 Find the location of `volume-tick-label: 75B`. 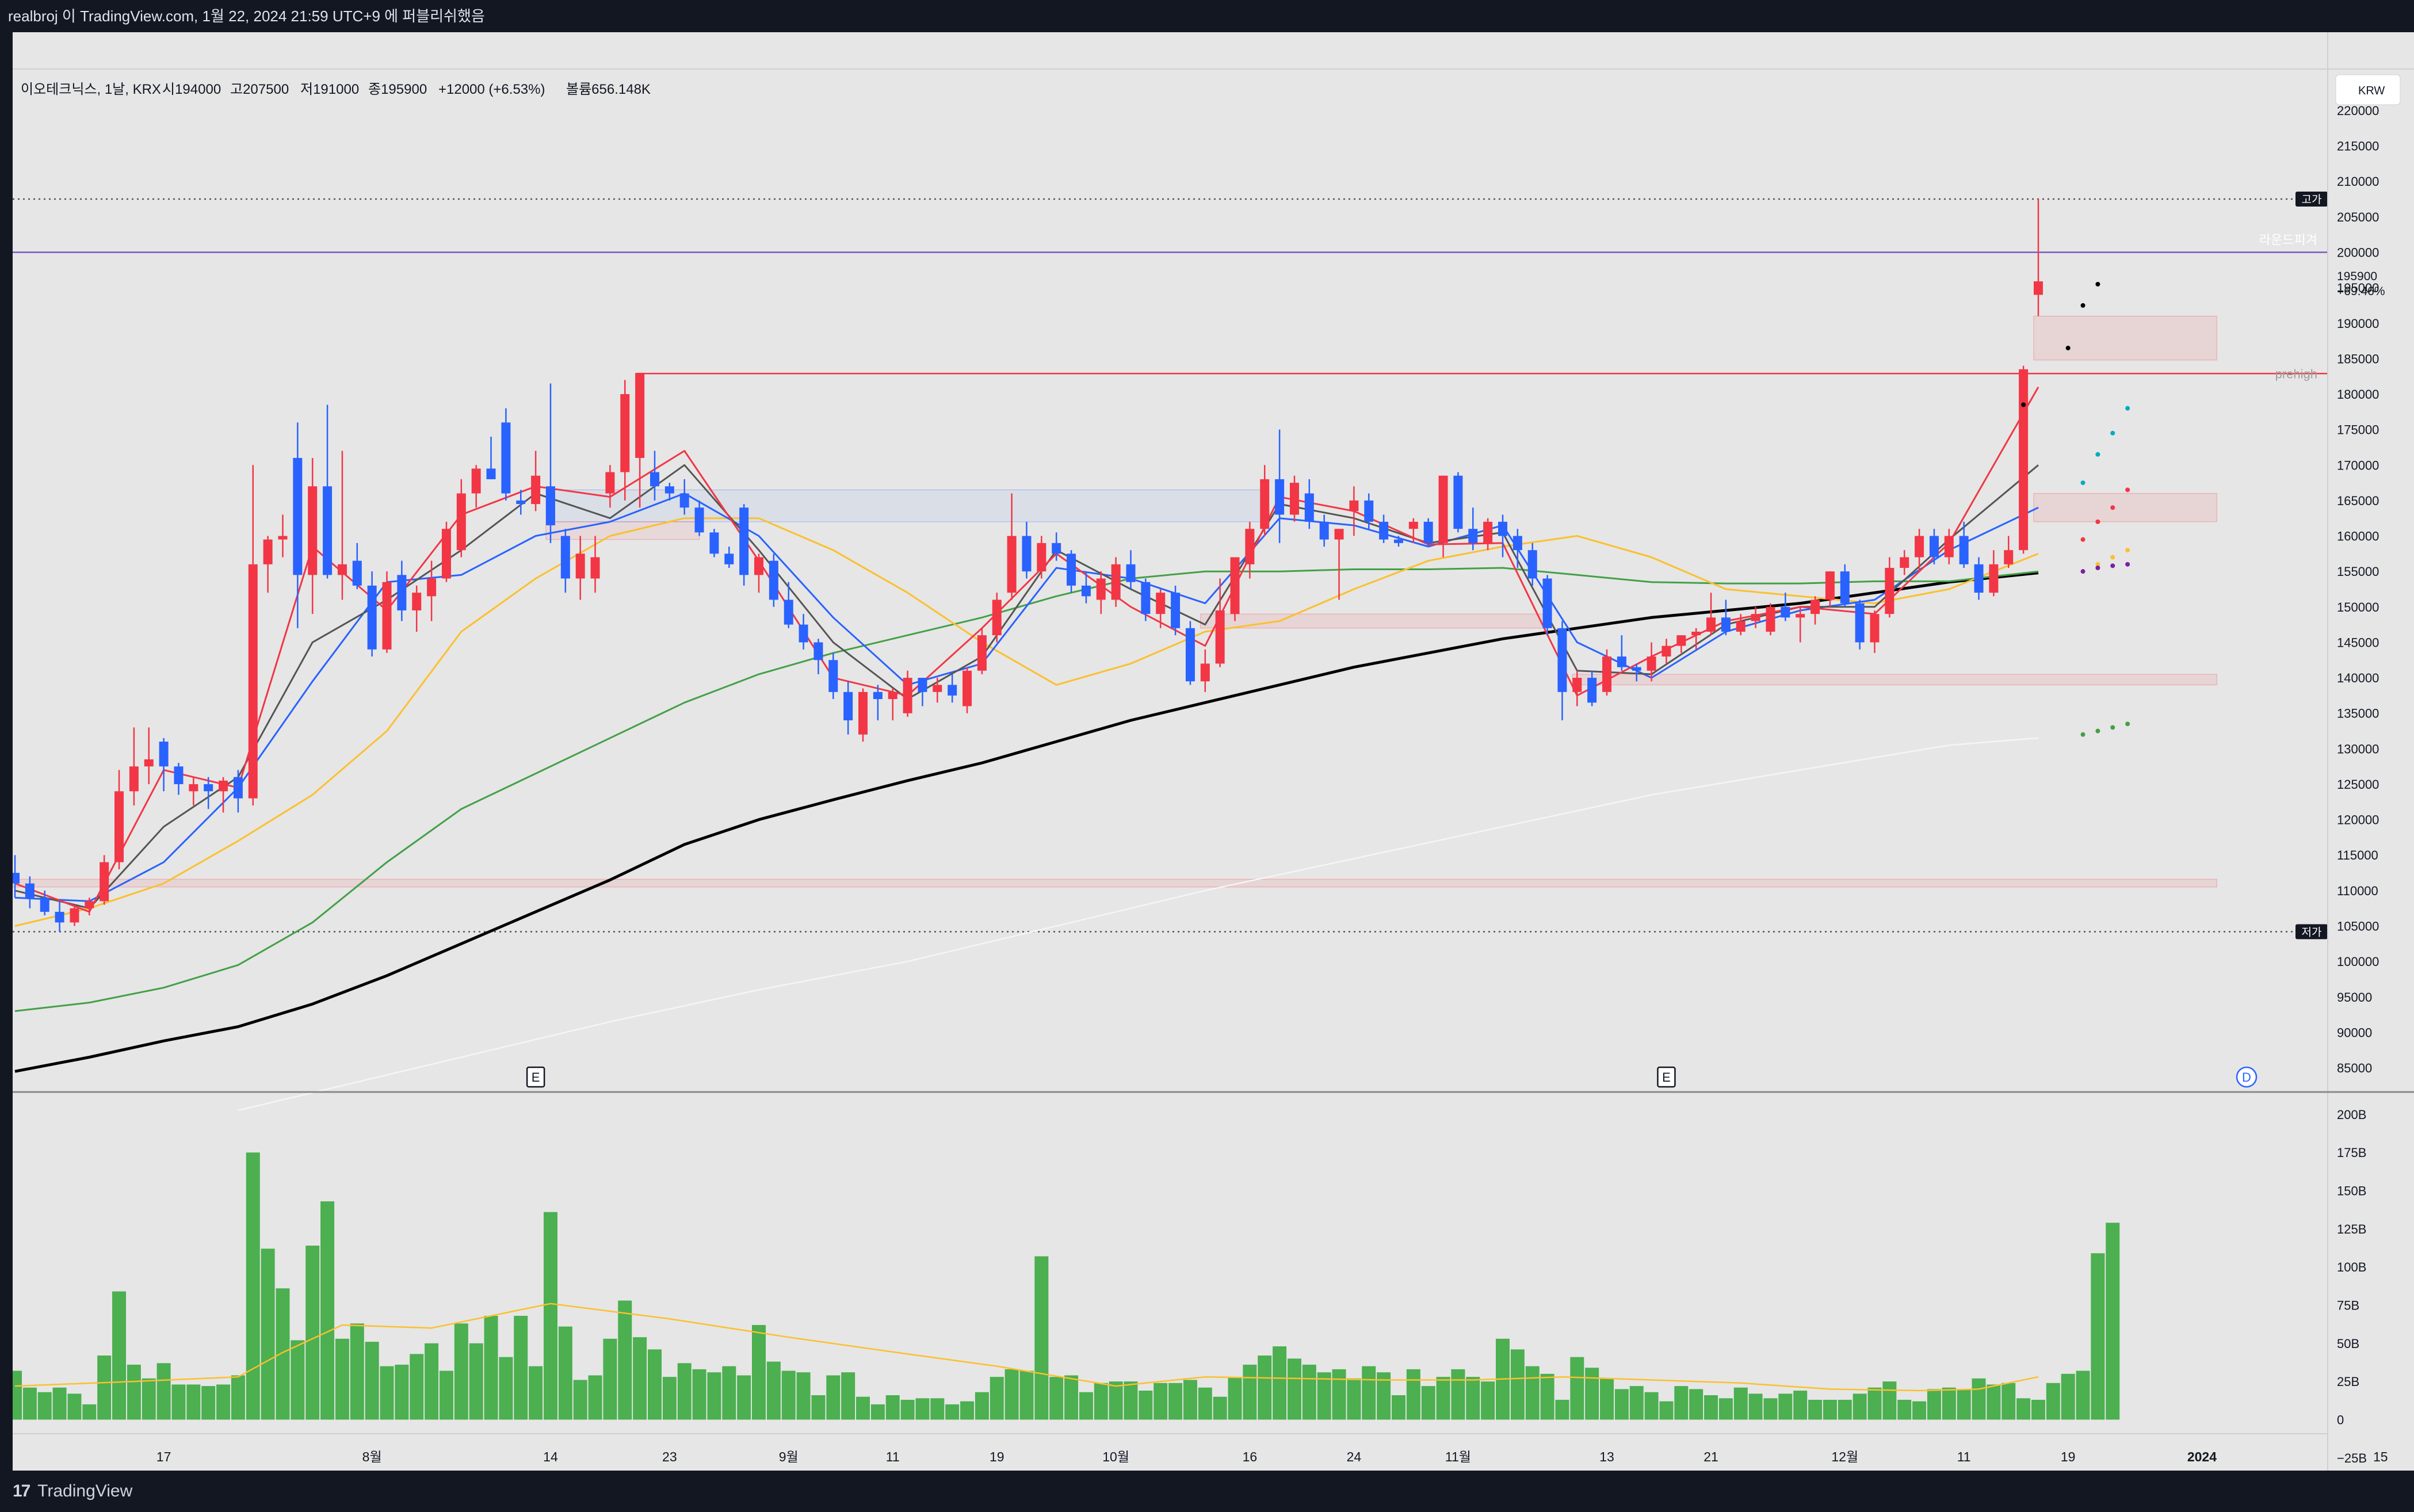

volume-tick-label: 75B is located at coordinates (2348, 1305).